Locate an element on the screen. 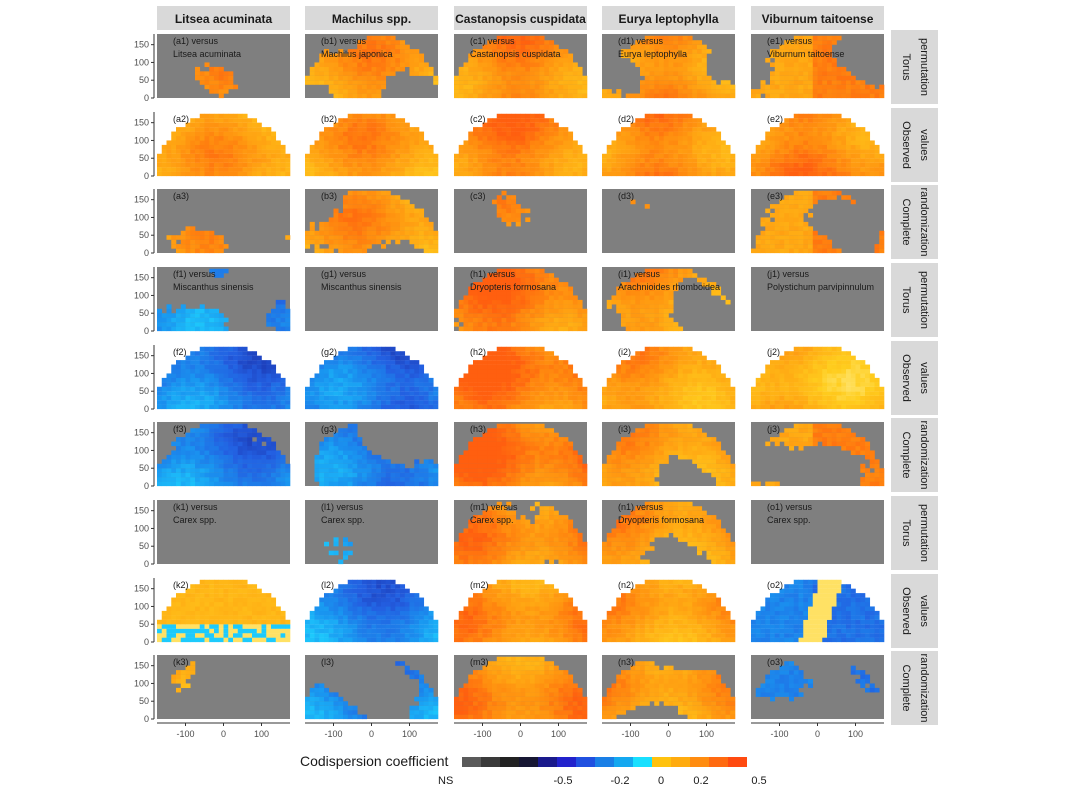 This screenshot has width=1074, height=798. row-strip-bg is located at coordinates (914, 300).